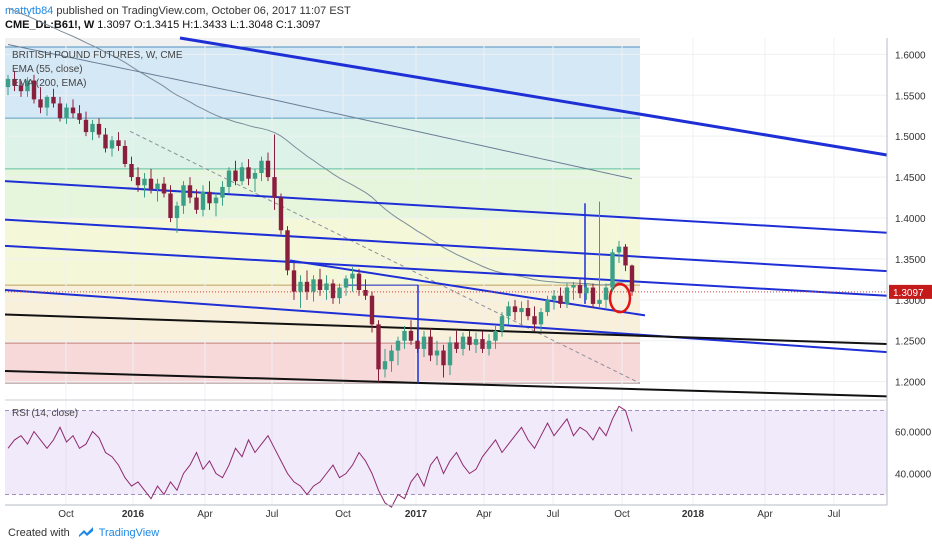  What do you see at coordinates (910, 219) in the screenshot?
I see `price-tick-label: 1.4000` at bounding box center [910, 219].